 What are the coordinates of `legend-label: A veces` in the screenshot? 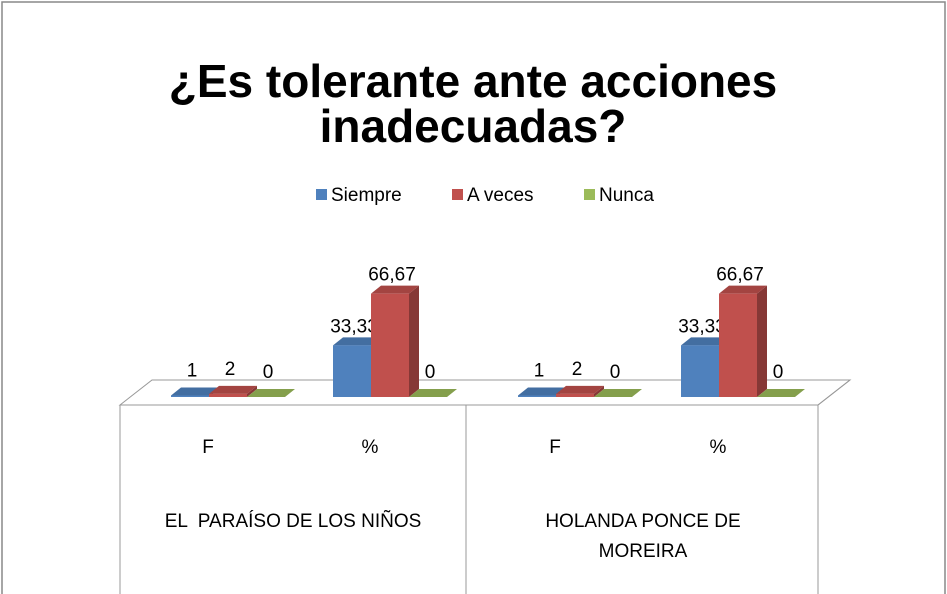 It's located at (500, 195).